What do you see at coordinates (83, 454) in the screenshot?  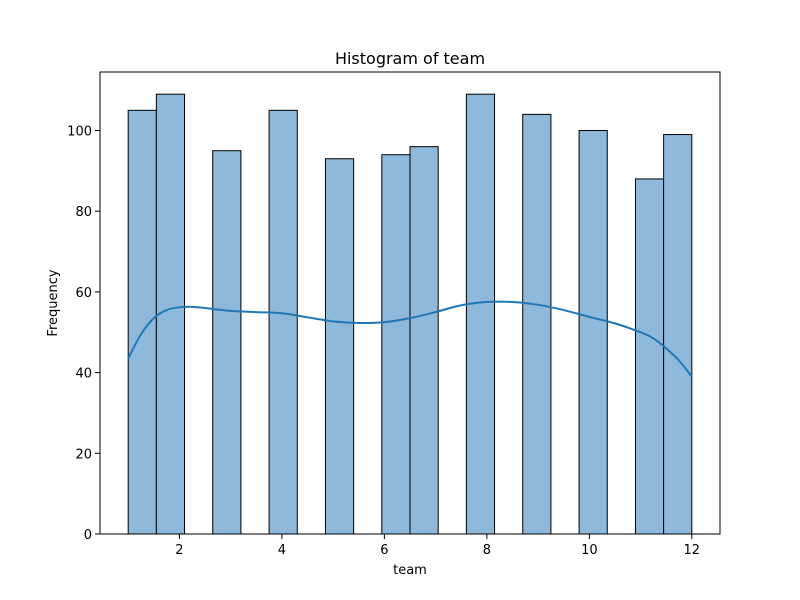 I see `y-tick-label: 20` at bounding box center [83, 454].